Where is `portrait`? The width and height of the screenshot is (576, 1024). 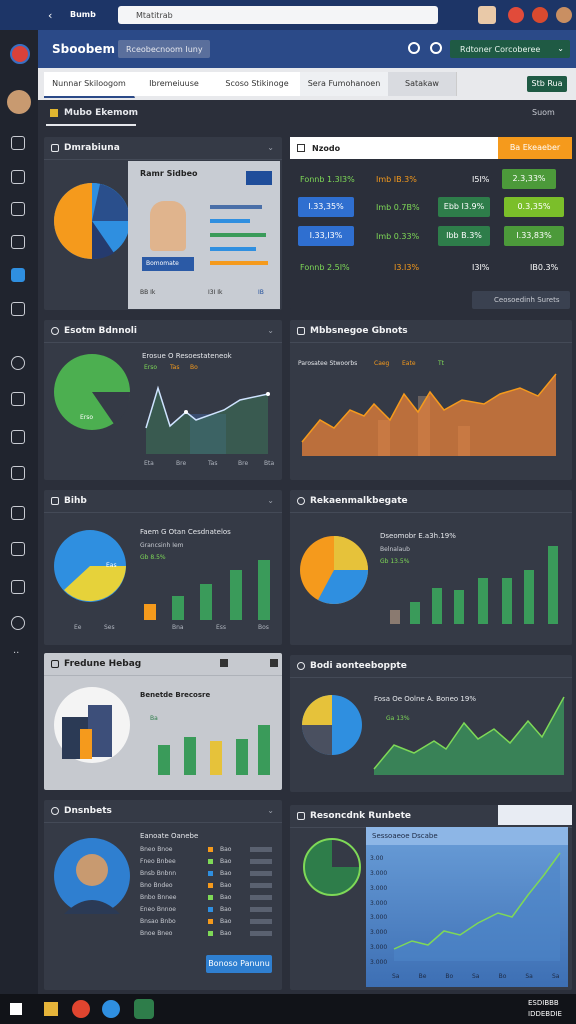
portrait is located at coordinates (92, 876).